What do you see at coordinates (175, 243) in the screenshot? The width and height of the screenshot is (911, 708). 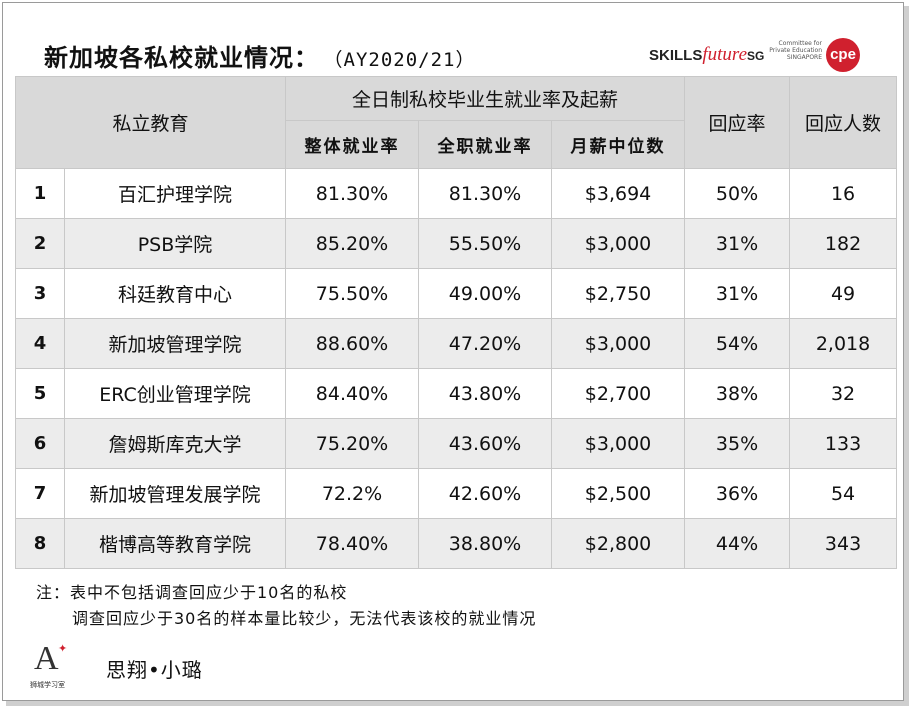 I see `school-name: PSB学院` at bounding box center [175, 243].